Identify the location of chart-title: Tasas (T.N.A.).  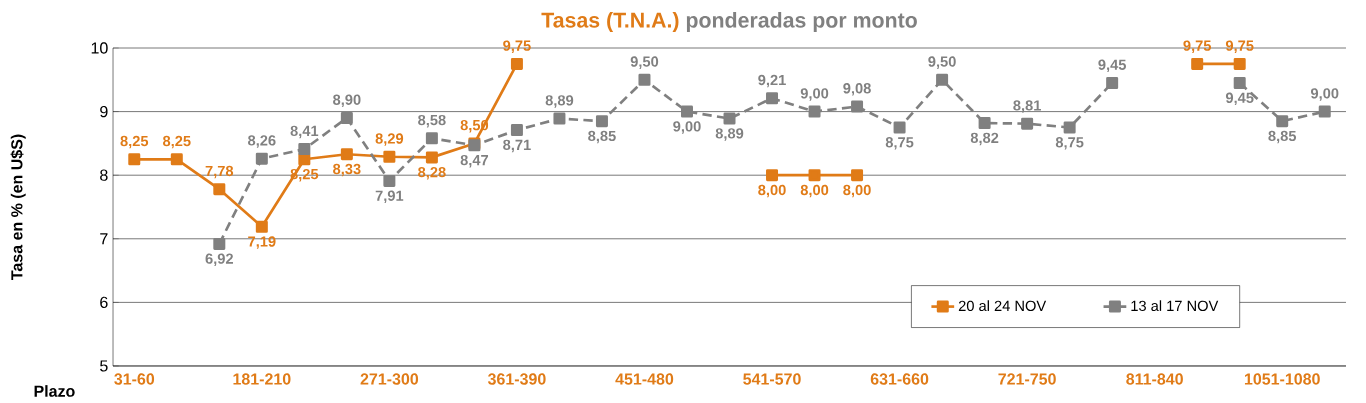
(610, 22).